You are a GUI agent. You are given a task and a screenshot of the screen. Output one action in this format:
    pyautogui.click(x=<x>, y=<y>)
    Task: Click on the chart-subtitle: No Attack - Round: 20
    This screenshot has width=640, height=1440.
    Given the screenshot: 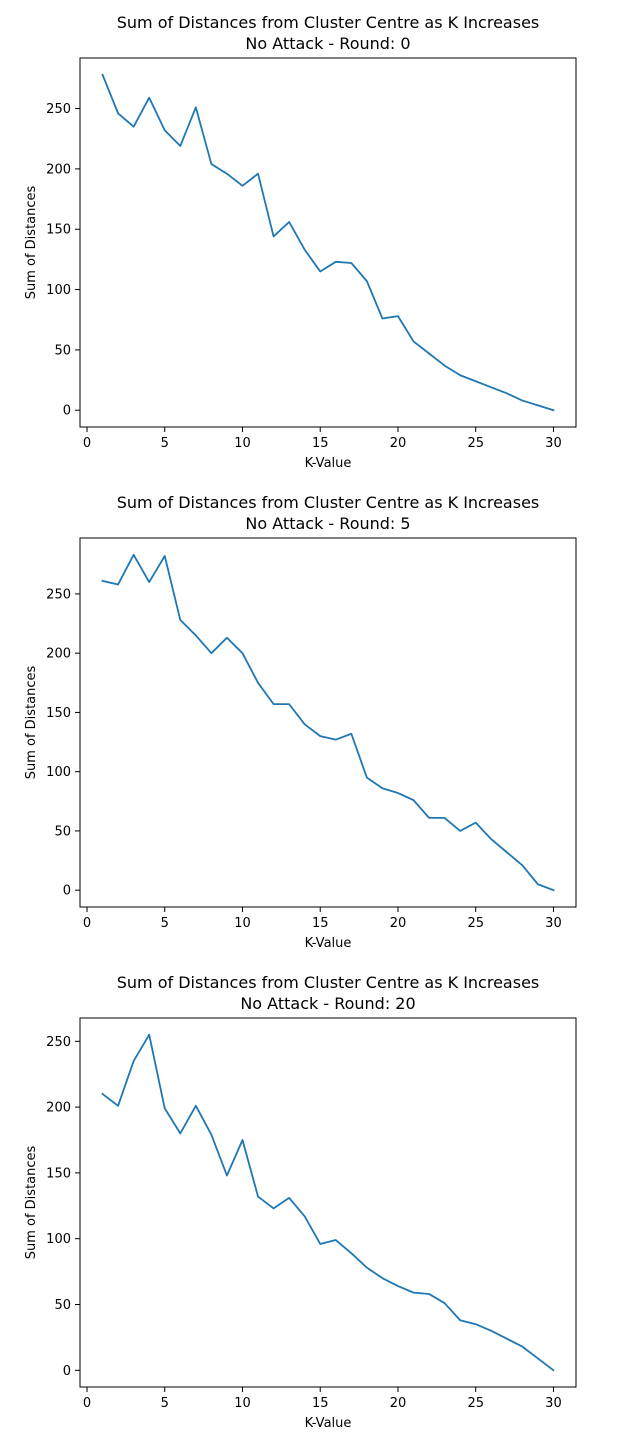 What is the action you would take?
    pyautogui.click(x=327, y=1003)
    